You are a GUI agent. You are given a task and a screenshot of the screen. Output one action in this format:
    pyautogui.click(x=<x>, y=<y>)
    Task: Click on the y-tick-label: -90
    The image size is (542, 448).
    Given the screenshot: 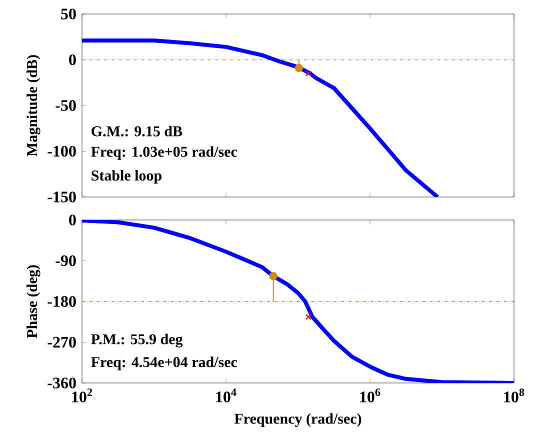 What is the action you would take?
    pyautogui.click(x=66, y=260)
    